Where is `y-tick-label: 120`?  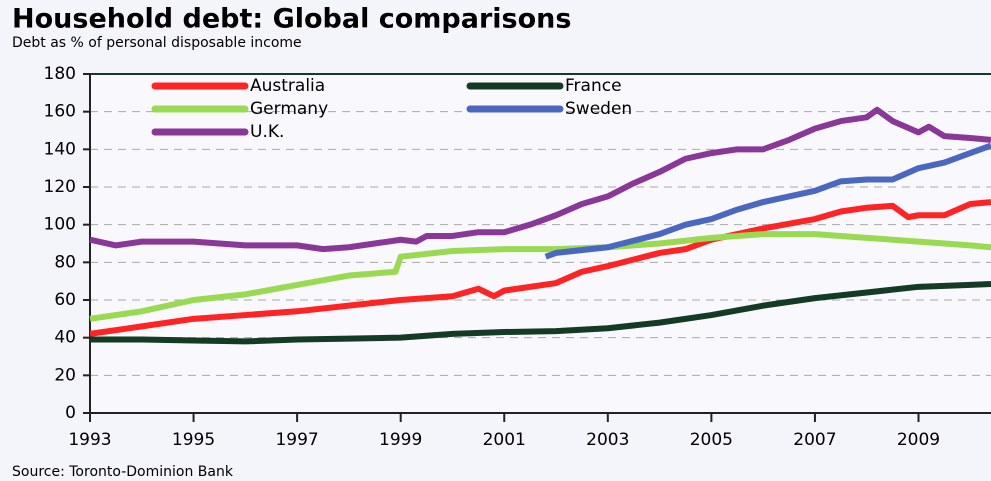 y-tick-label: 120 is located at coordinates (60, 187).